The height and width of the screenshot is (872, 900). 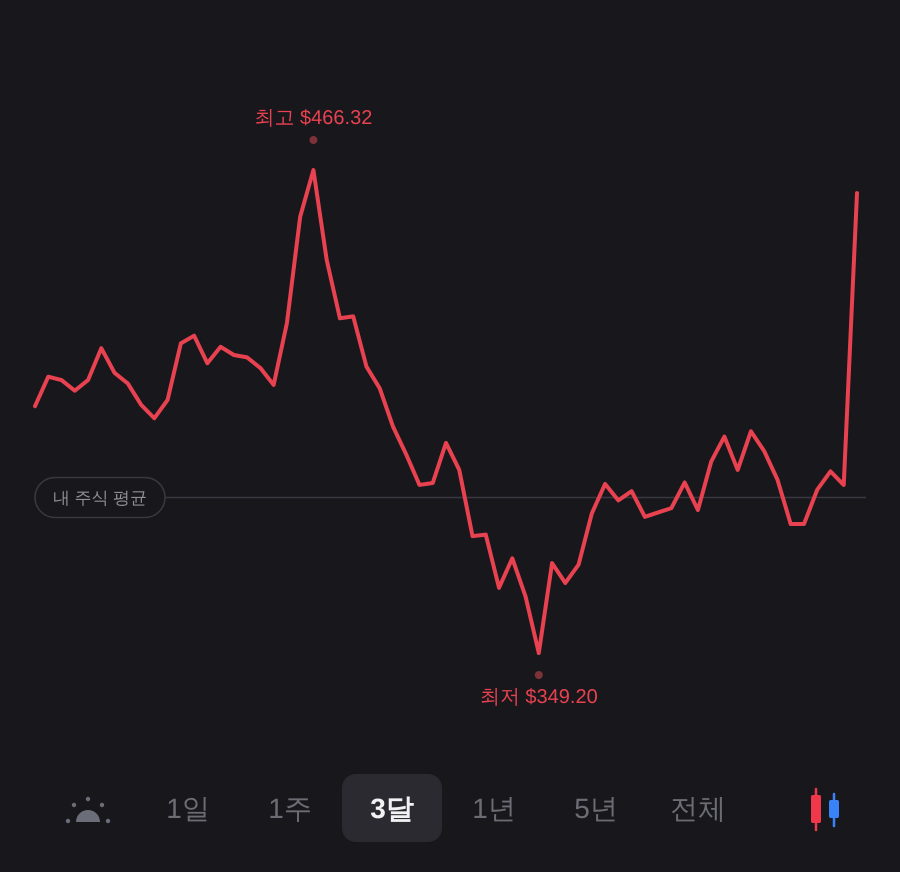 I want to click on ref-line-label: 내 주식 평균, so click(x=100, y=498).